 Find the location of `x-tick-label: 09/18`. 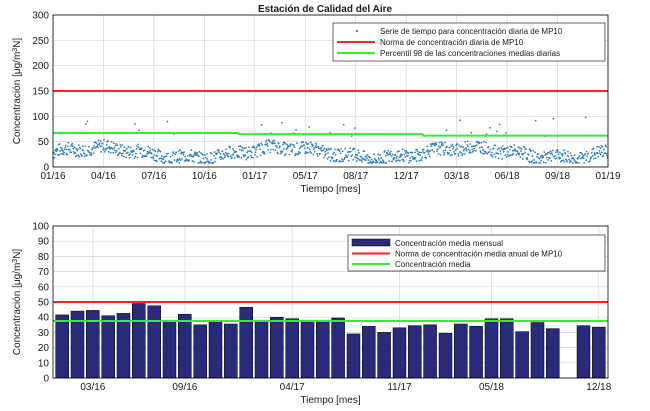

x-tick-label: 09/18 is located at coordinates (557, 176).